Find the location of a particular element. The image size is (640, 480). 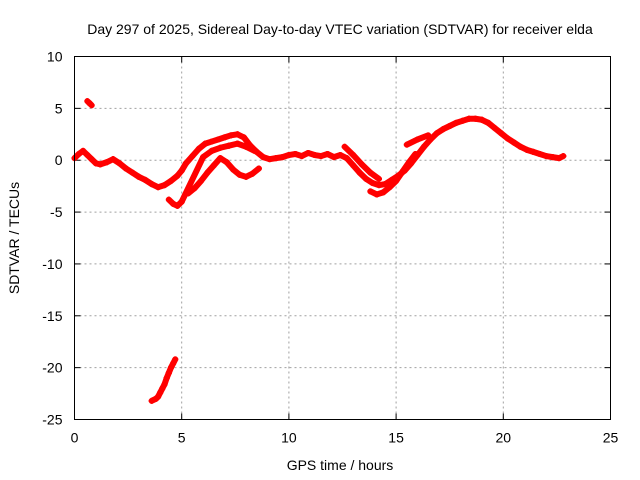

x-axis-label: GPS time / hours is located at coordinates (340, 465).